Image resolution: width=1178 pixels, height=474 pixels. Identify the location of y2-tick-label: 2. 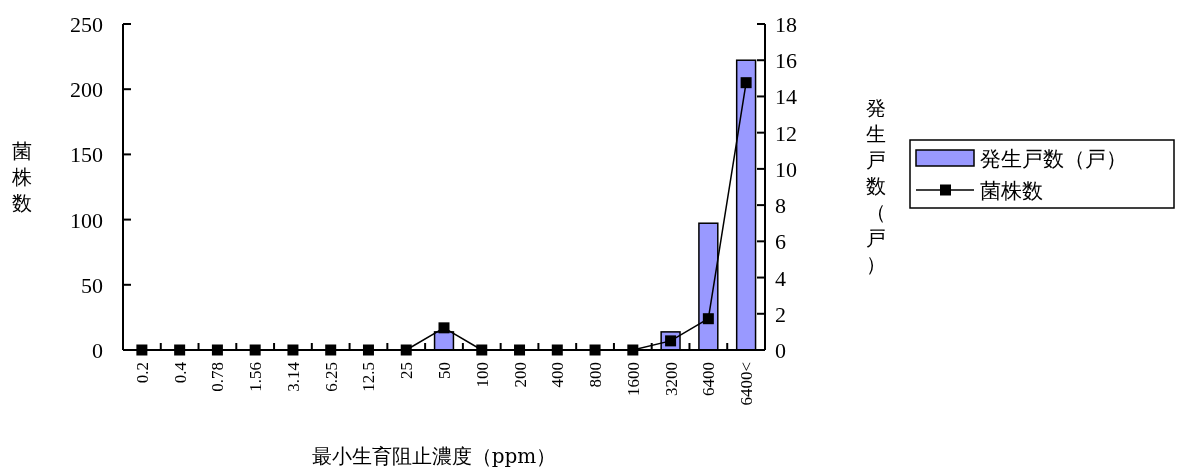
(780, 314).